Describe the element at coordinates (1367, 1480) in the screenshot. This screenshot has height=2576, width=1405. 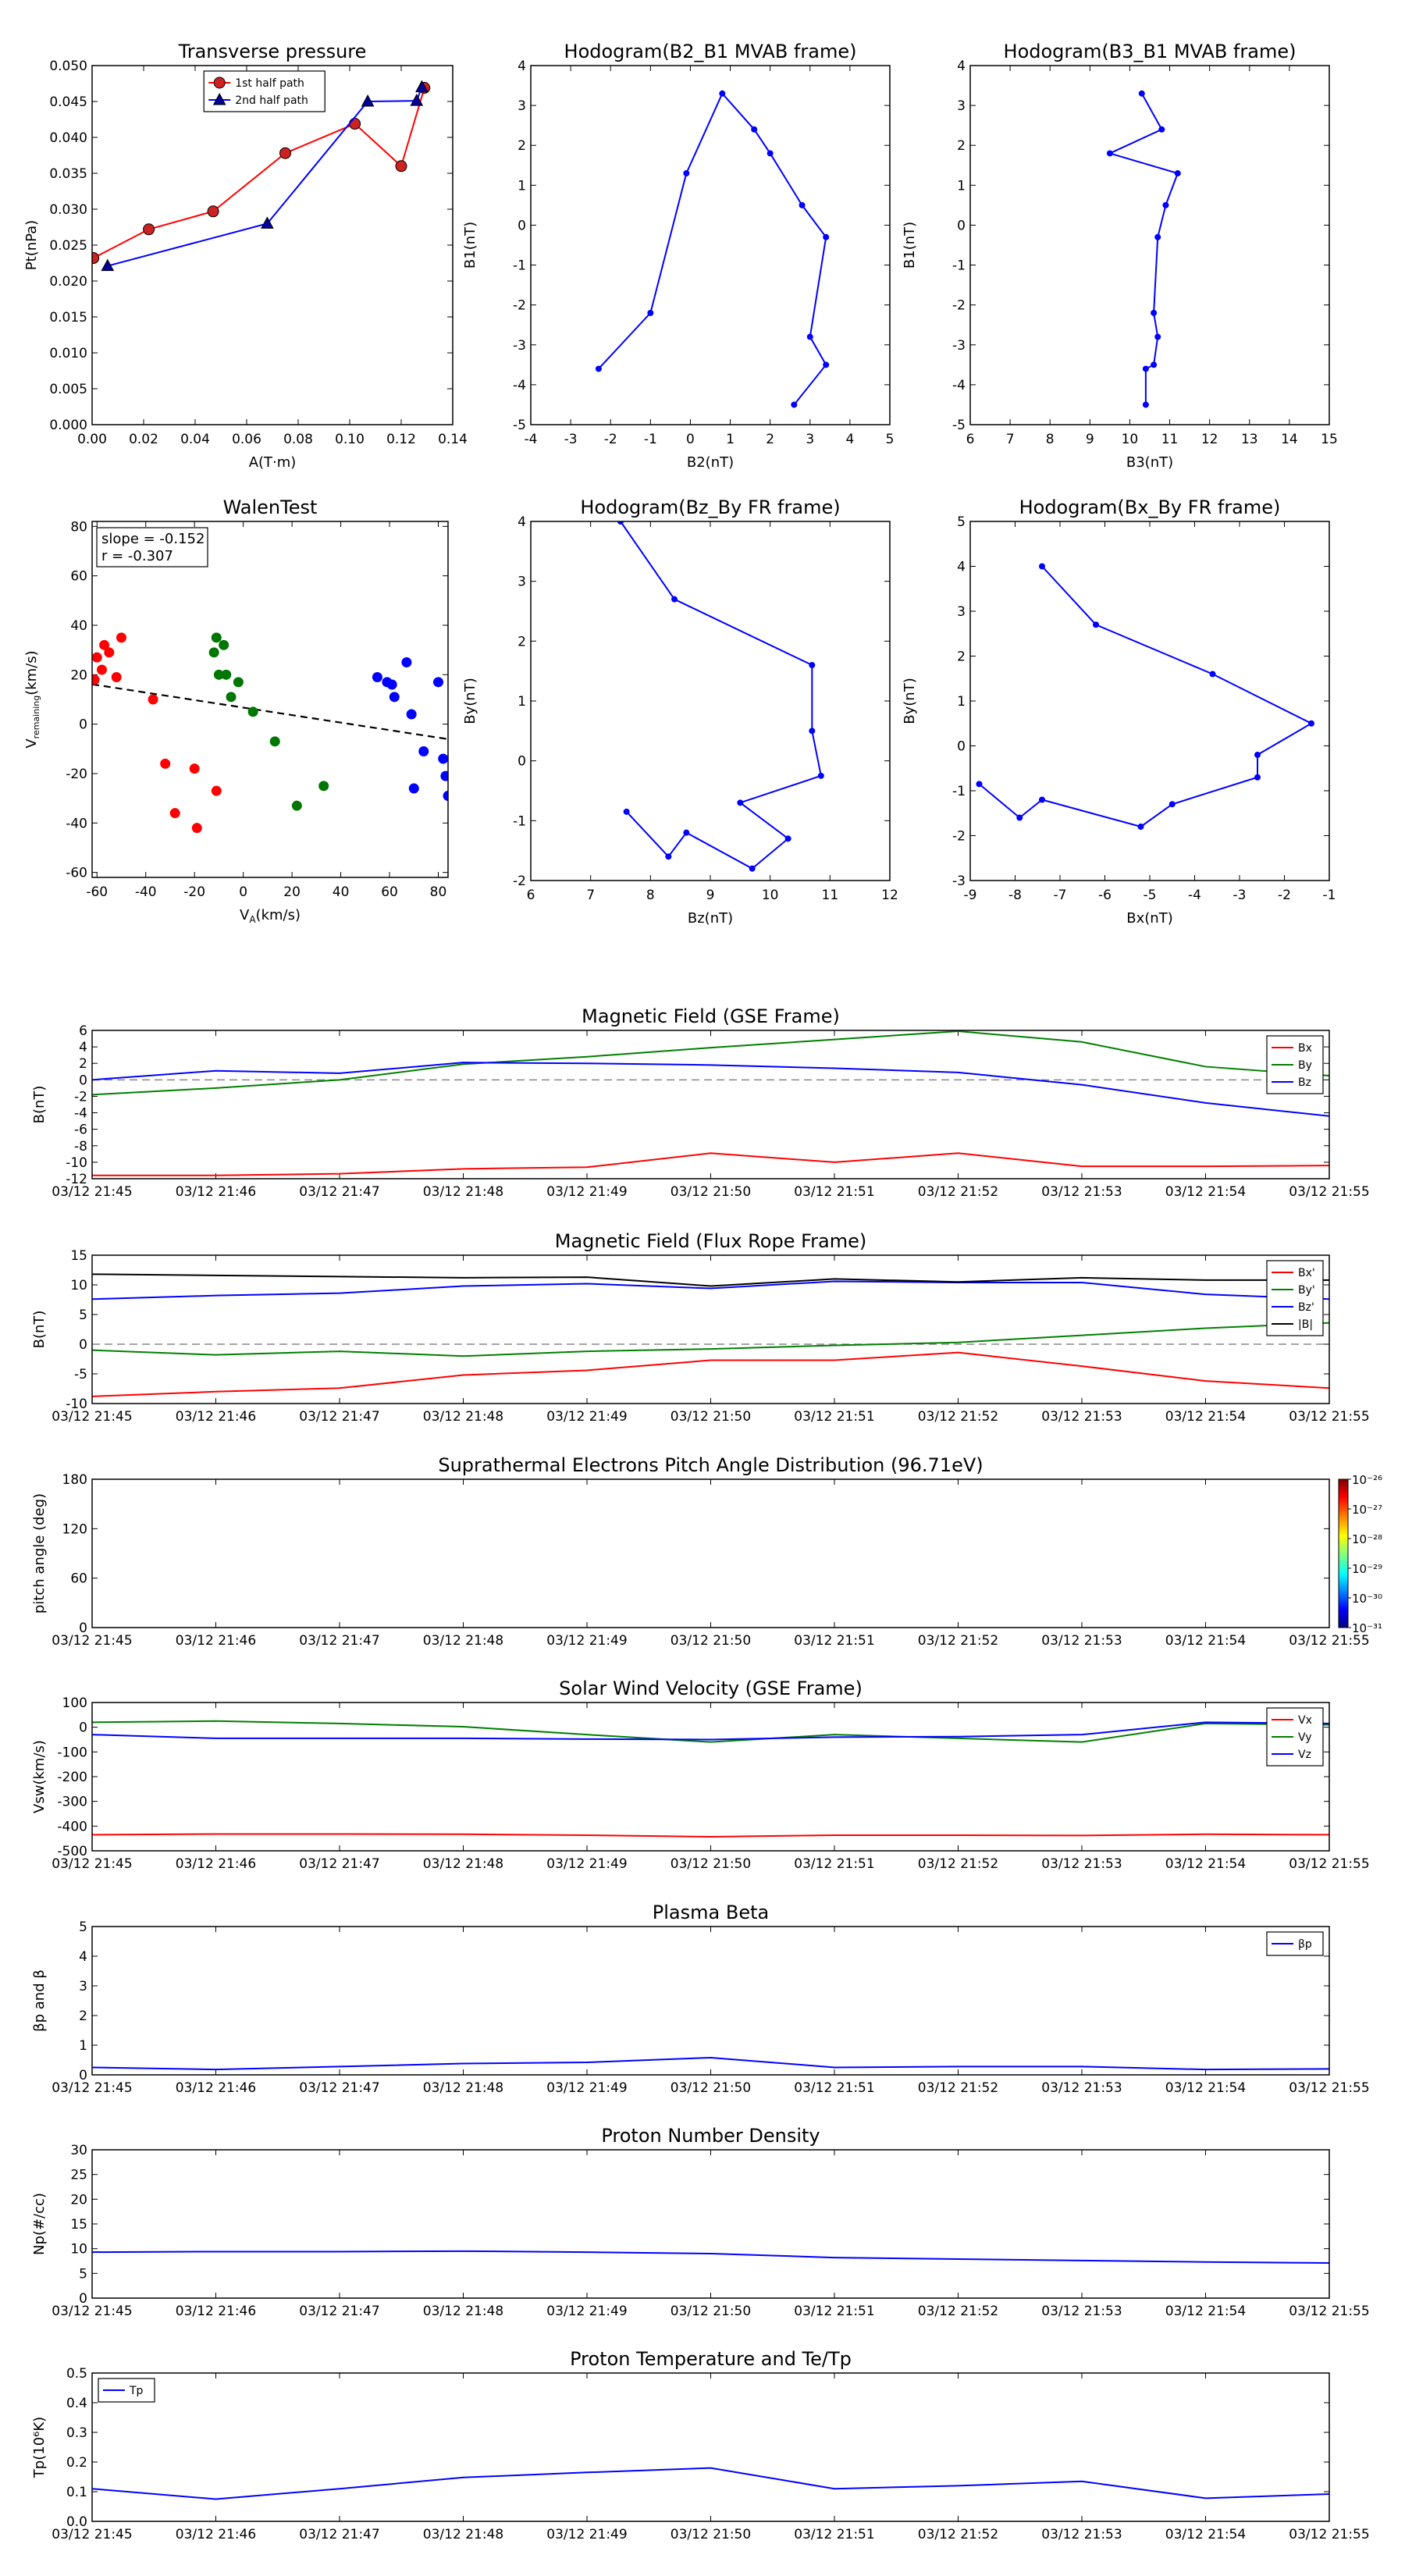
I see `colorbar-label: 10⁻²⁶` at that location.